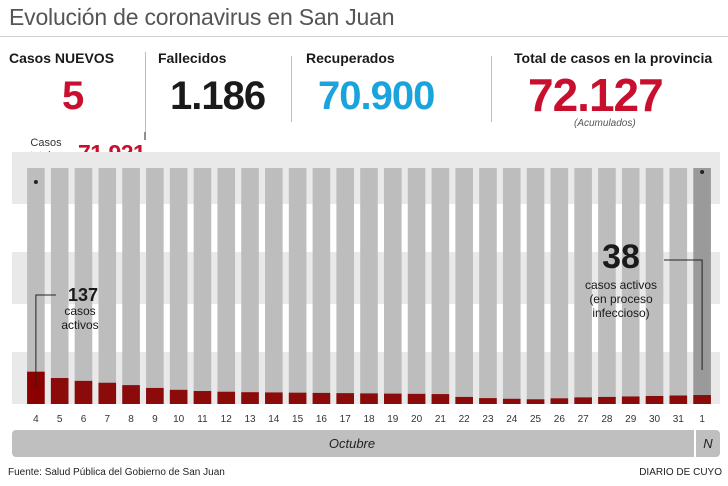  What do you see at coordinates (364, 36) in the screenshot?
I see `title-divider` at bounding box center [364, 36].